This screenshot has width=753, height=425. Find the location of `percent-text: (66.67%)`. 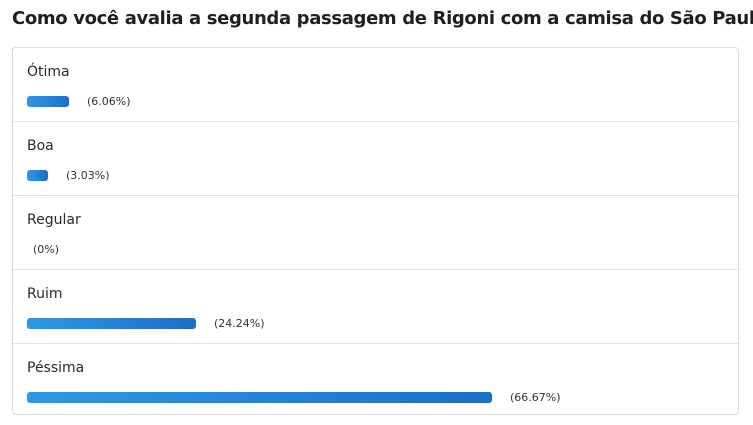

percent-text: (66.67%) is located at coordinates (535, 397).